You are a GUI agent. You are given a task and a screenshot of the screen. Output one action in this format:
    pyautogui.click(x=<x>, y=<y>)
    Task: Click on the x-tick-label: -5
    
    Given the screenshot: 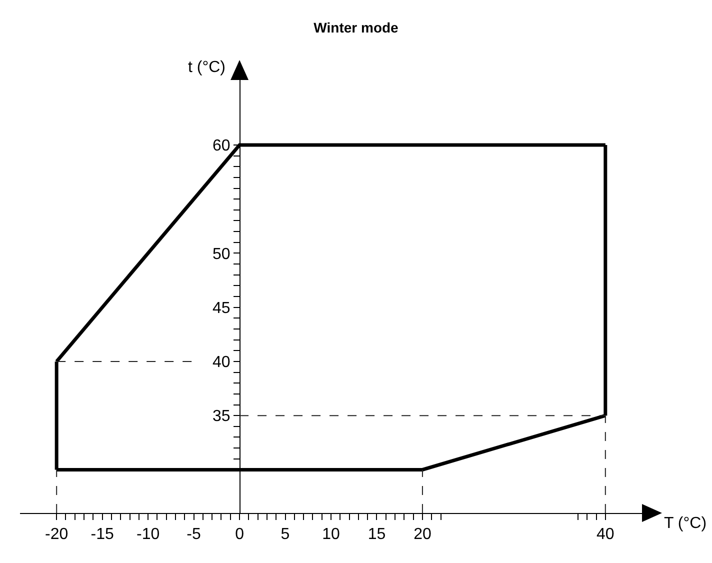 What is the action you would take?
    pyautogui.click(x=193, y=535)
    